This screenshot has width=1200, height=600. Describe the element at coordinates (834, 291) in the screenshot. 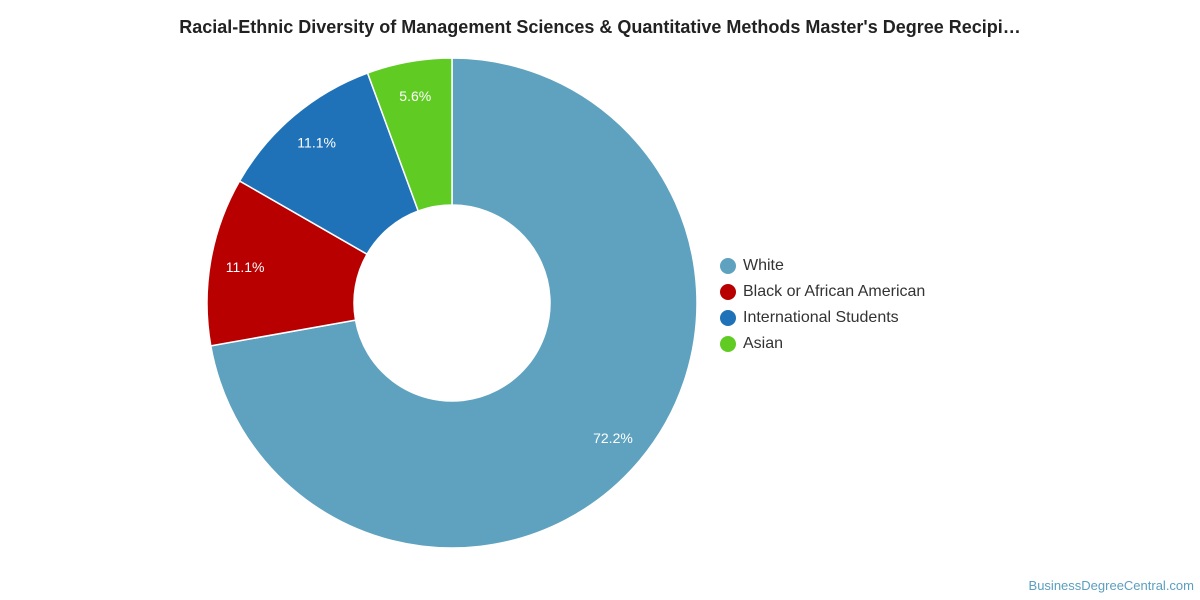

I see `legend-label: Black or African American` at that location.